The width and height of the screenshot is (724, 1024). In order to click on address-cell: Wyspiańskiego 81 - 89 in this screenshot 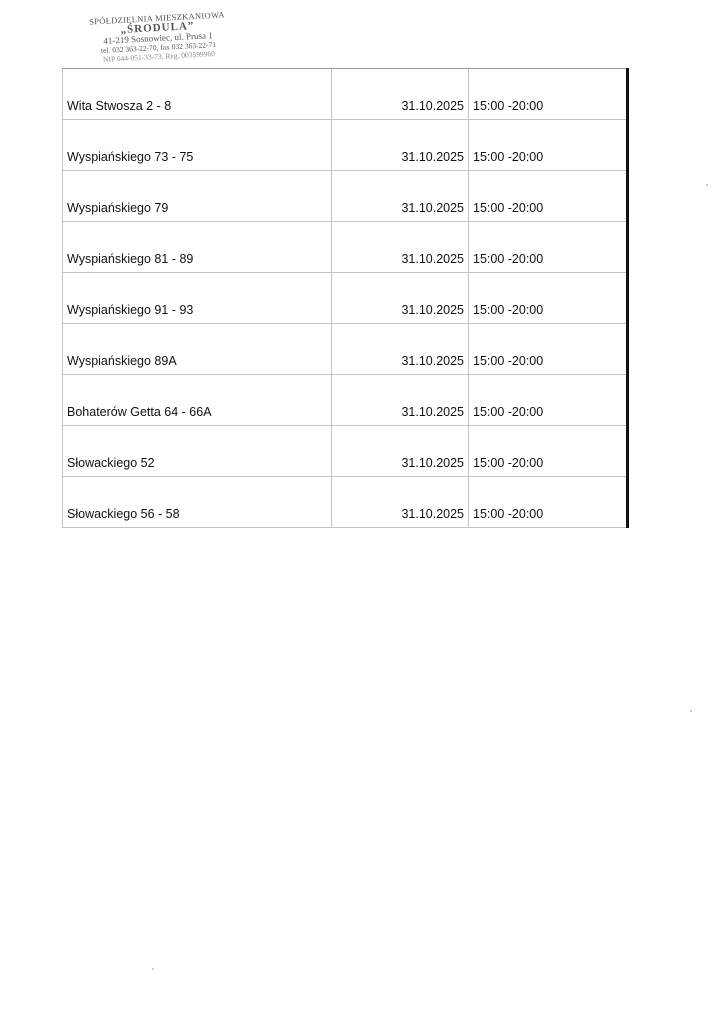, I will do `click(197, 247)`.